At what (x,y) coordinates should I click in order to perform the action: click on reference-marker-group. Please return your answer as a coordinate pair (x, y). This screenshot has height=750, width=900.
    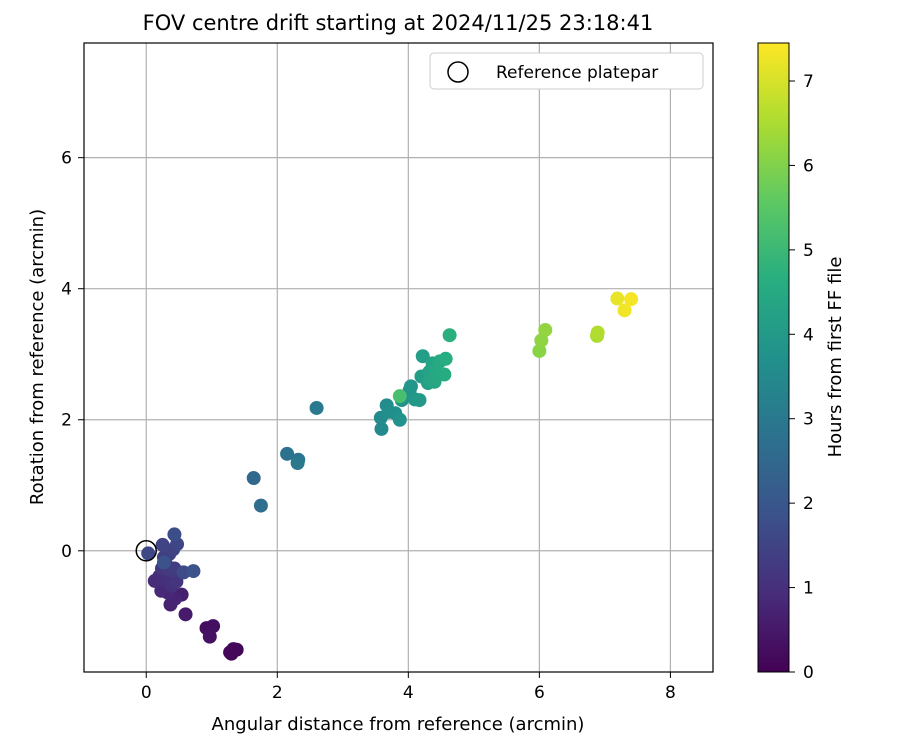
    Looking at the image, I should click on (146, 551).